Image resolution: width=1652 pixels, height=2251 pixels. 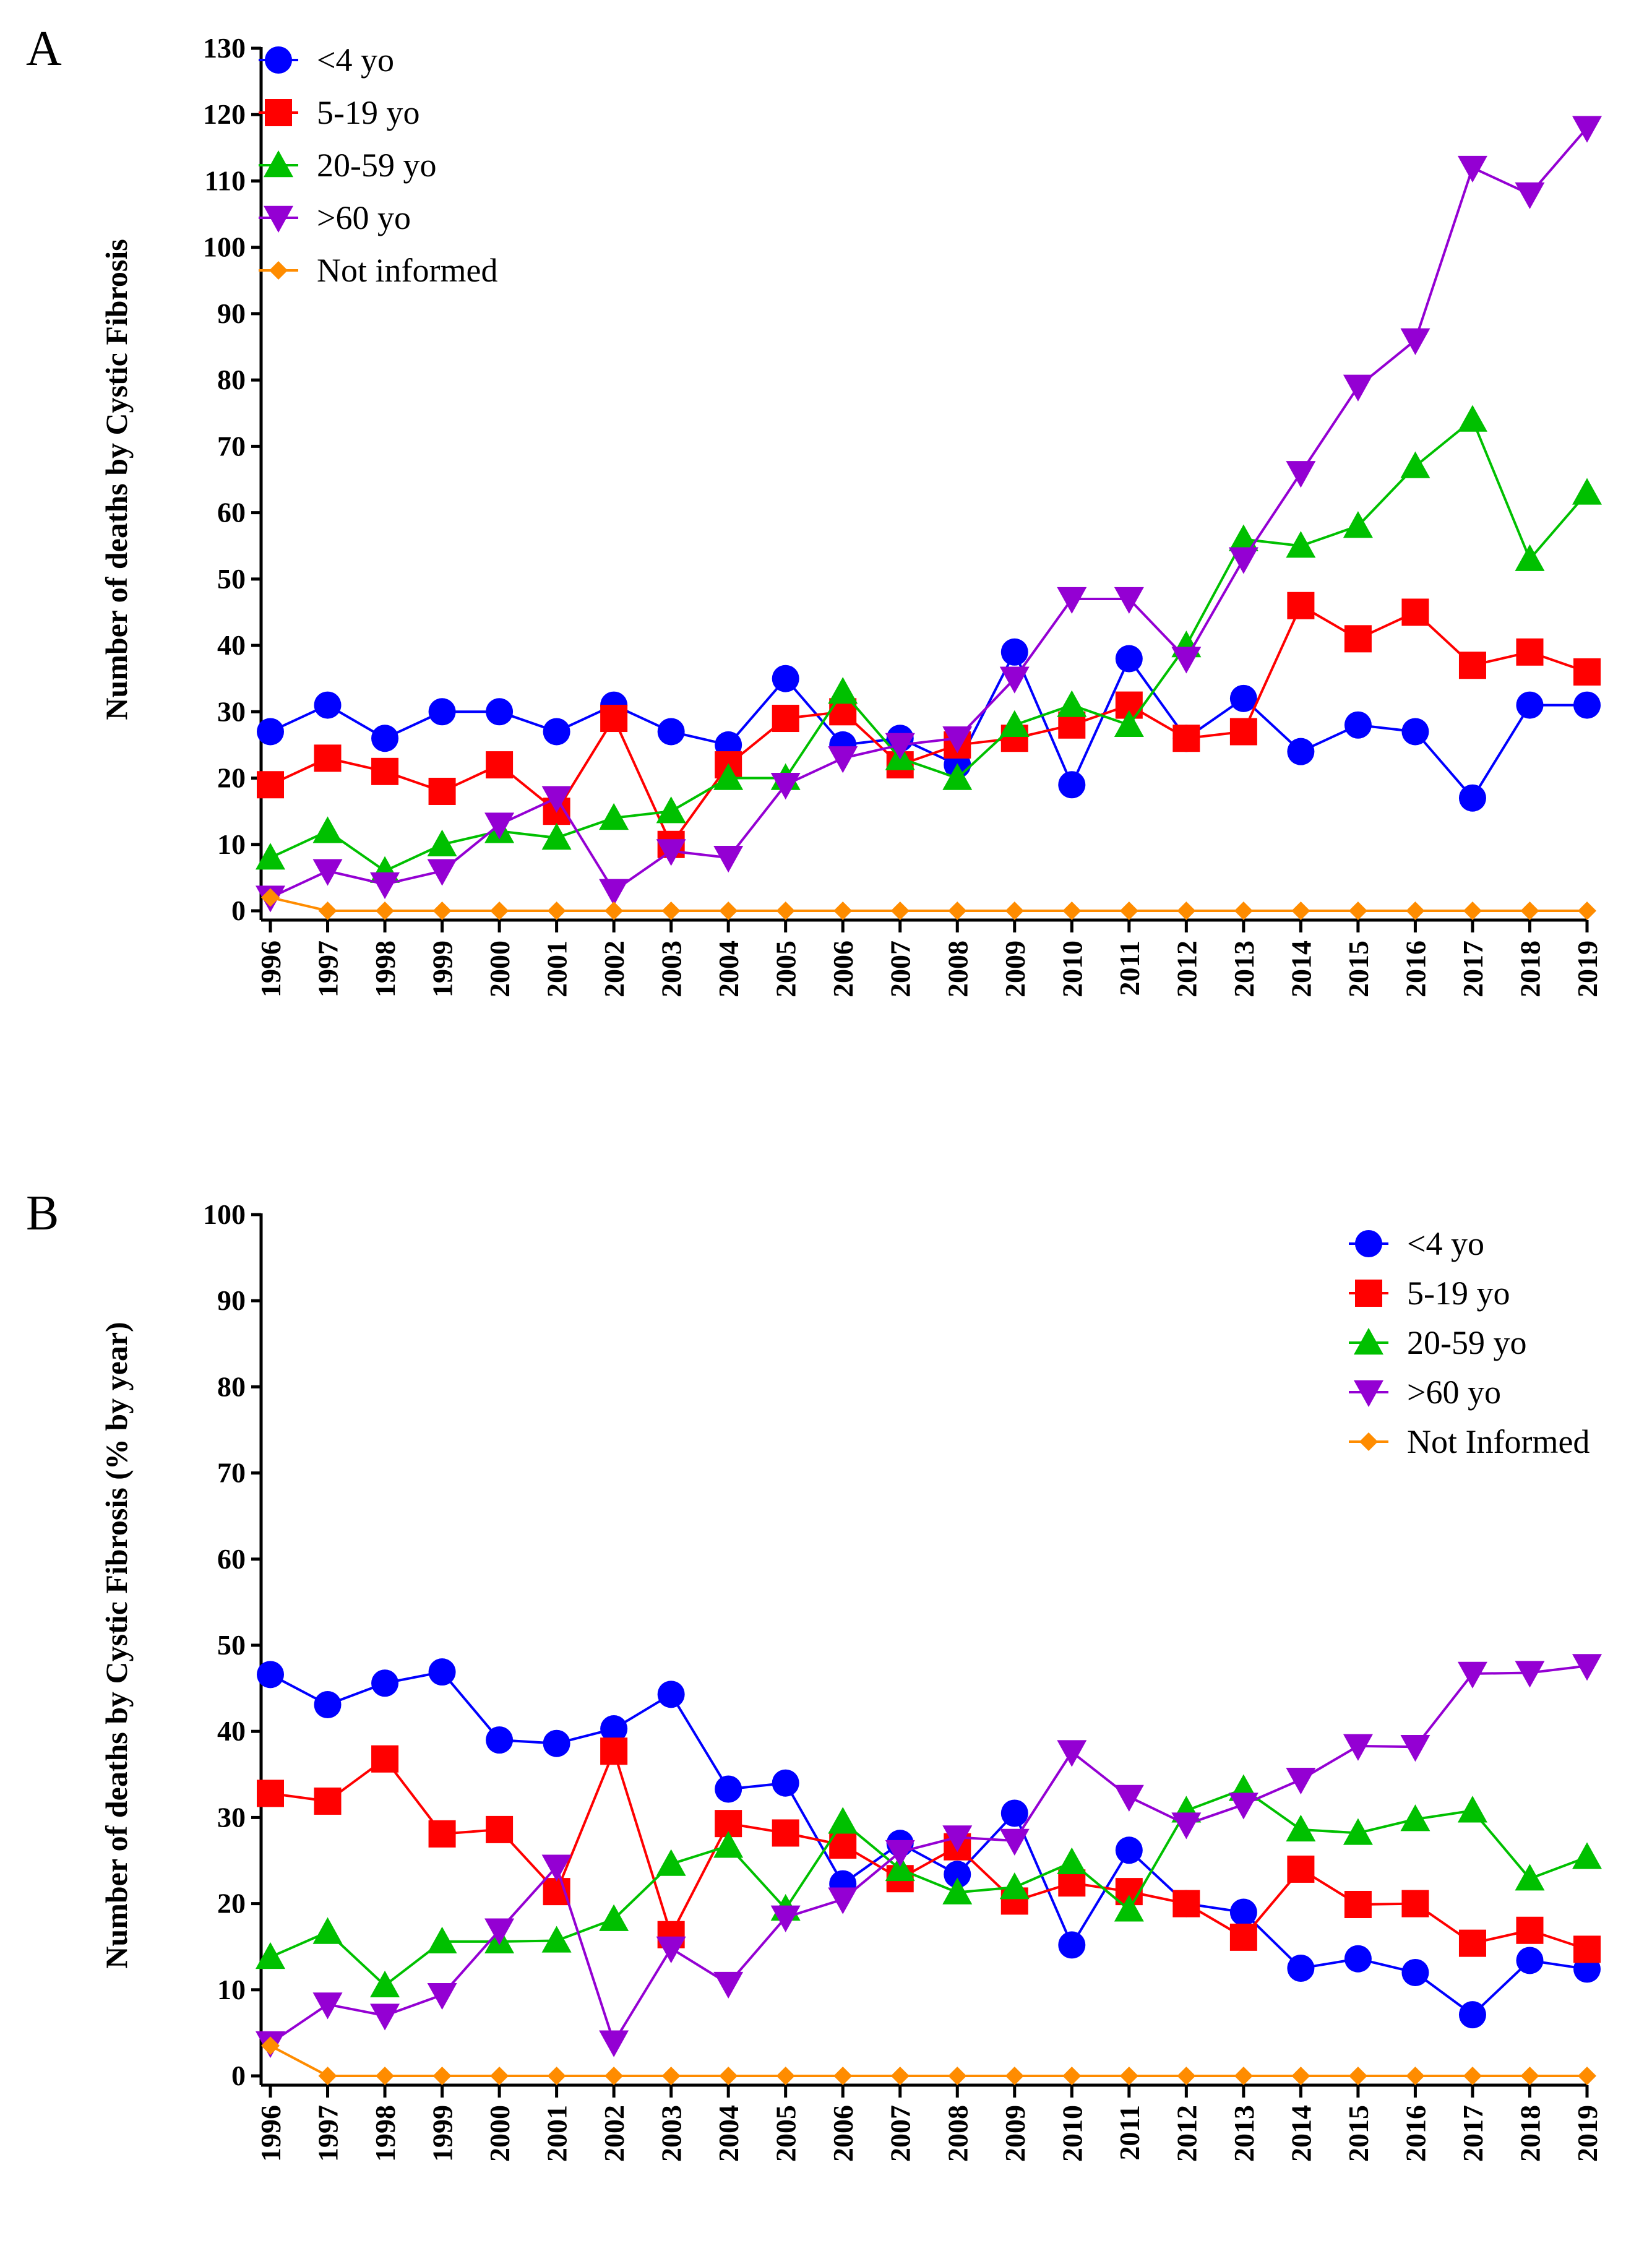 What do you see at coordinates (225, 1214) in the screenshot?
I see `panel-b-y-tick-label: 100` at bounding box center [225, 1214].